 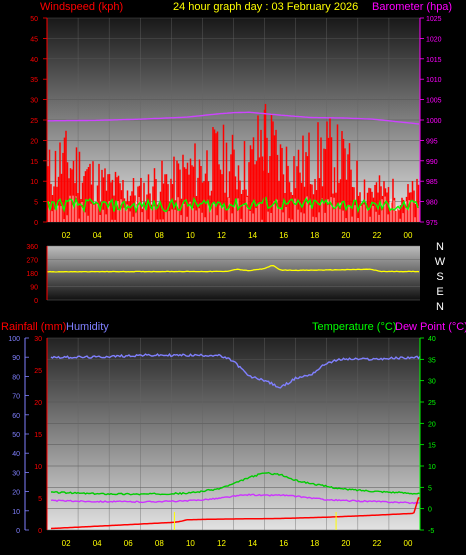 What do you see at coordinates (32, 247) in the screenshot?
I see `direction-y-tick-label: 360` at bounding box center [32, 247].